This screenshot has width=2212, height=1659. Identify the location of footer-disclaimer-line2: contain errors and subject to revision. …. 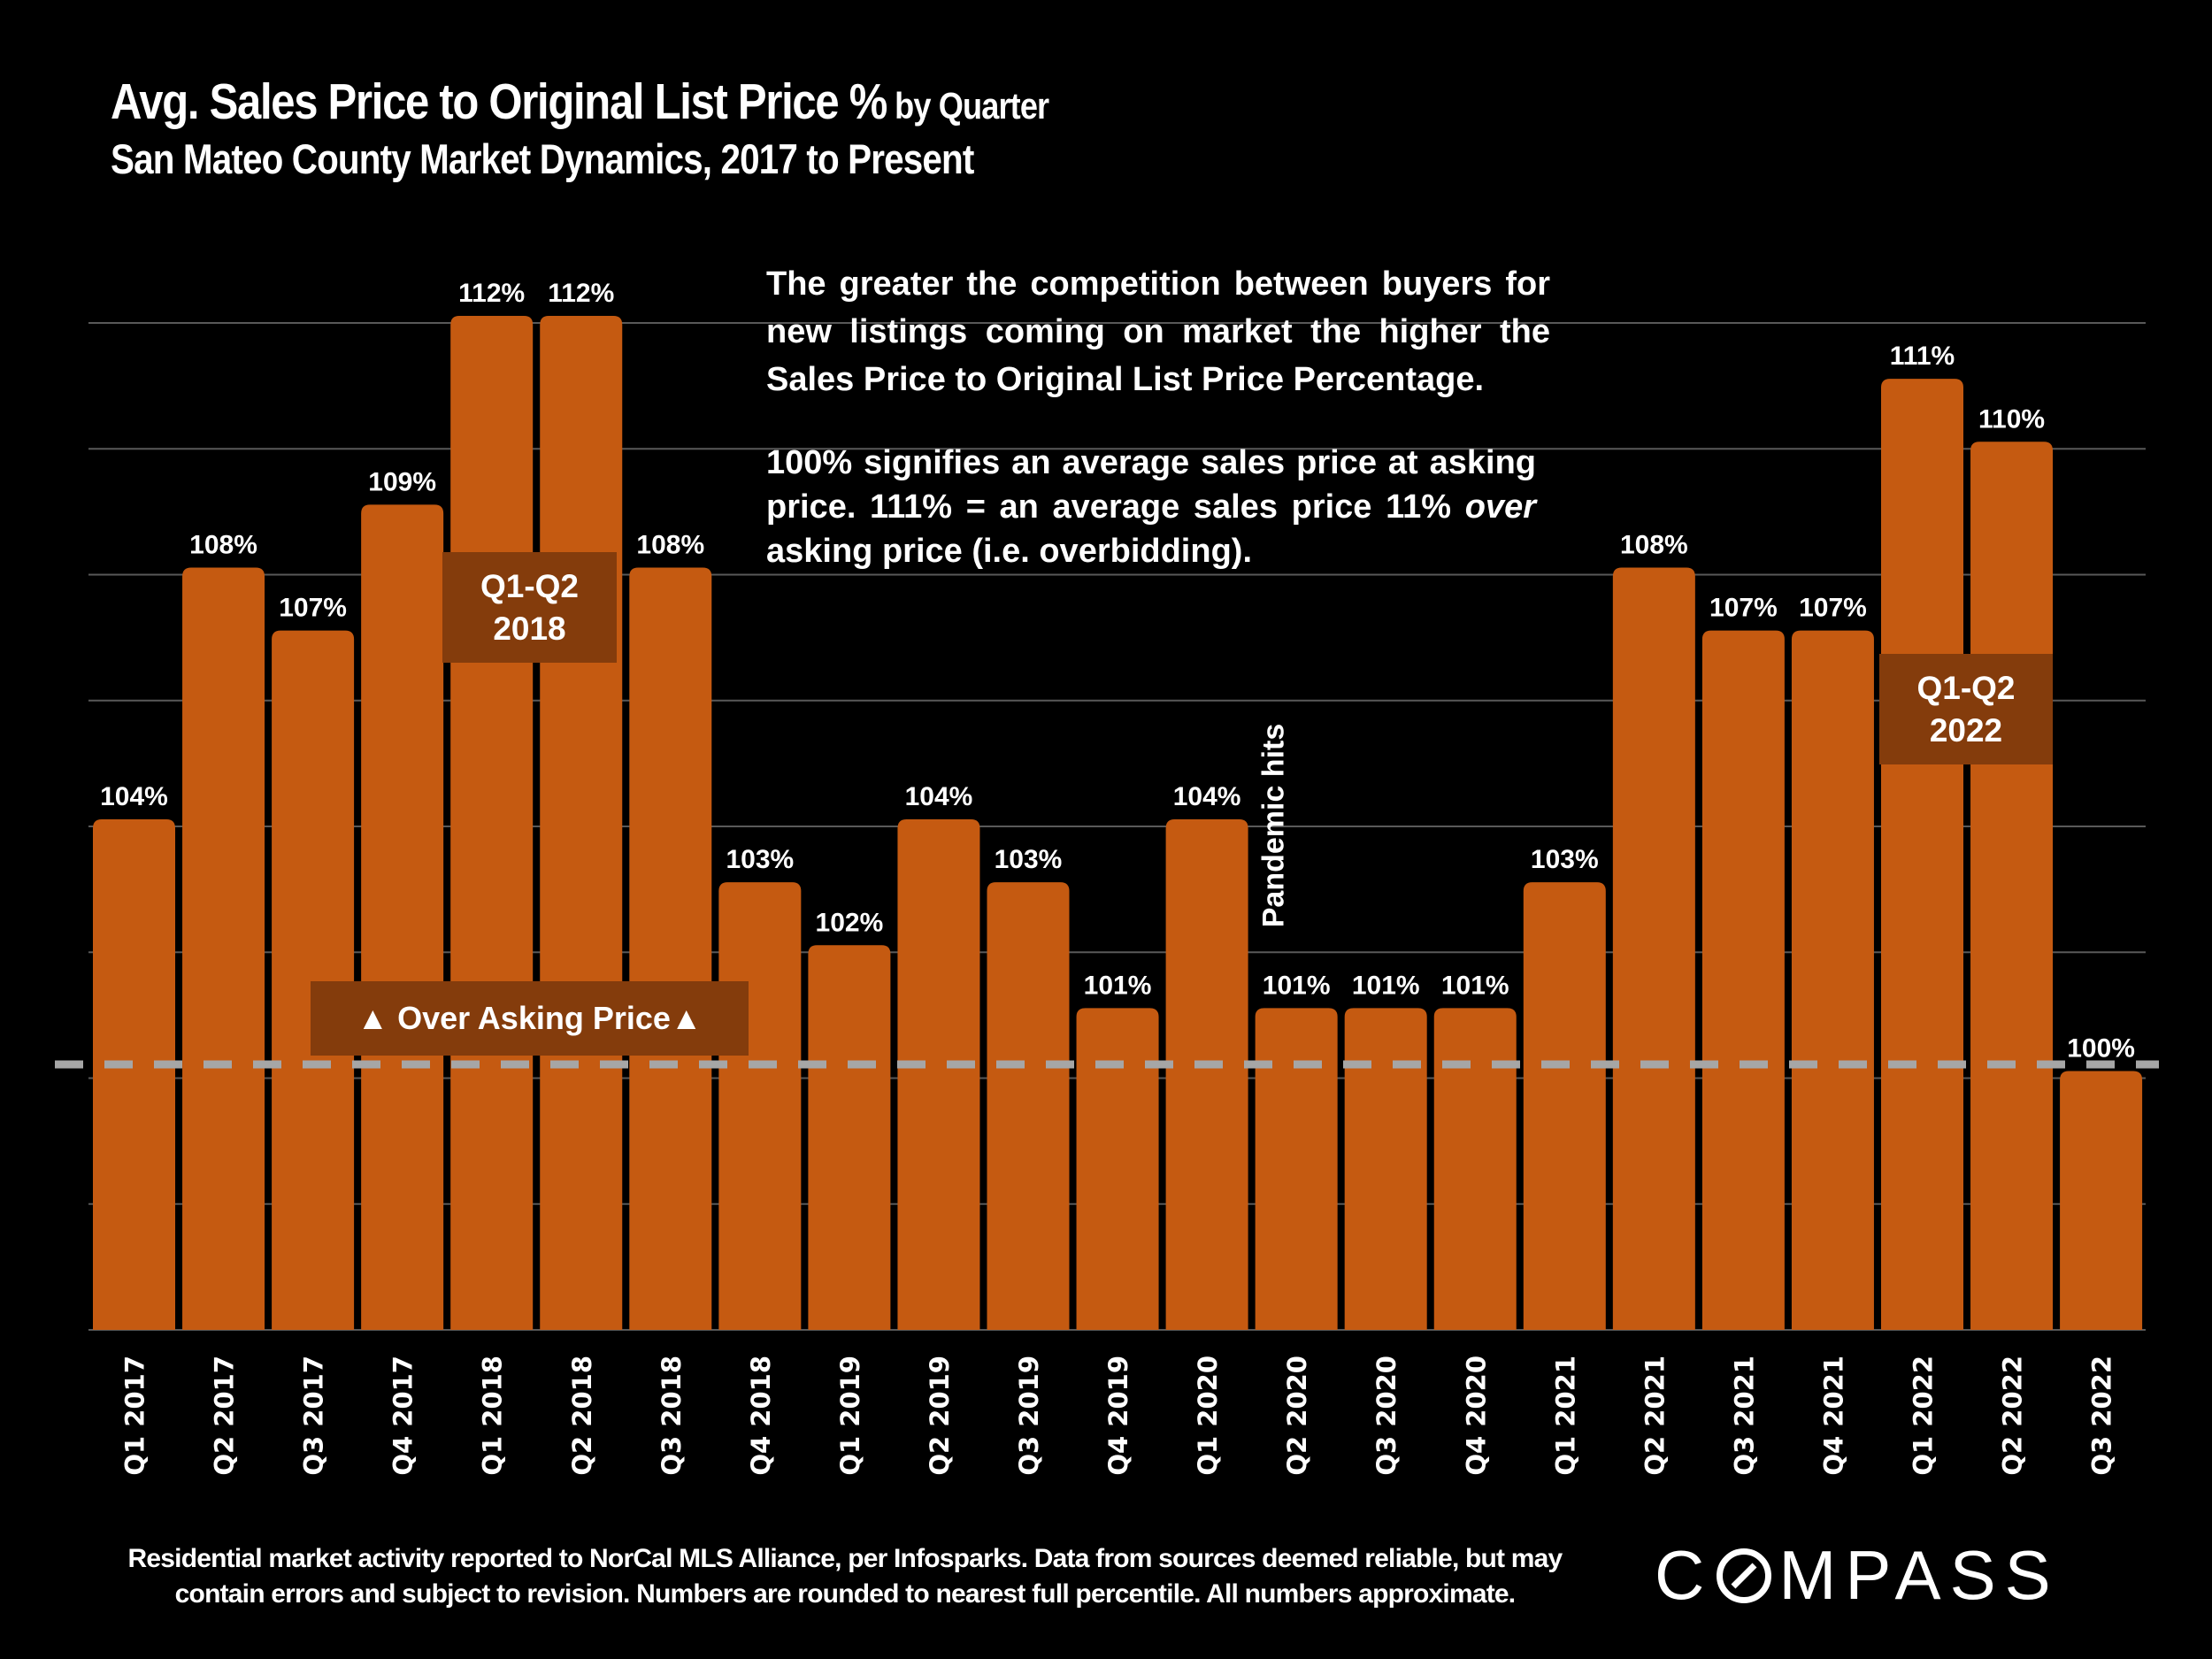
(845, 1594).